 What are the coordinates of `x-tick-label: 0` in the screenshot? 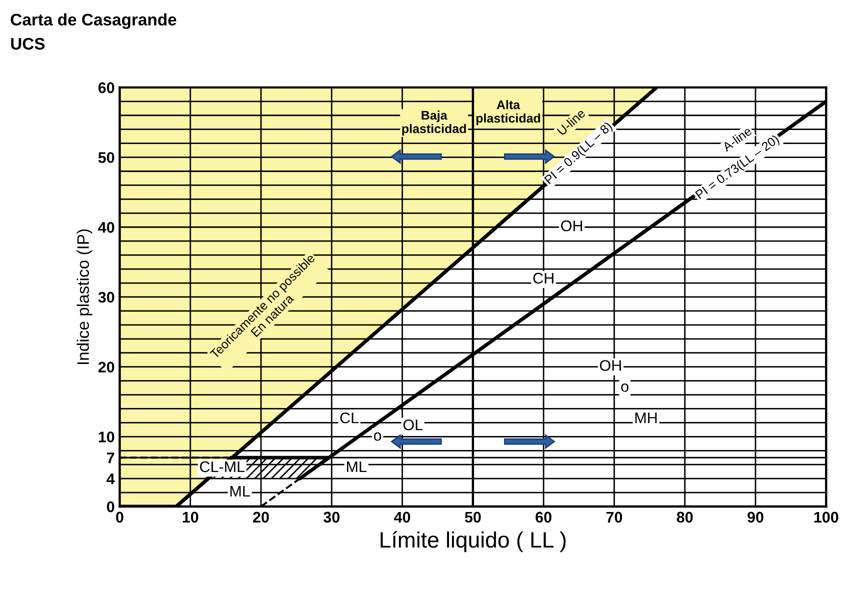 It's located at (120, 517).